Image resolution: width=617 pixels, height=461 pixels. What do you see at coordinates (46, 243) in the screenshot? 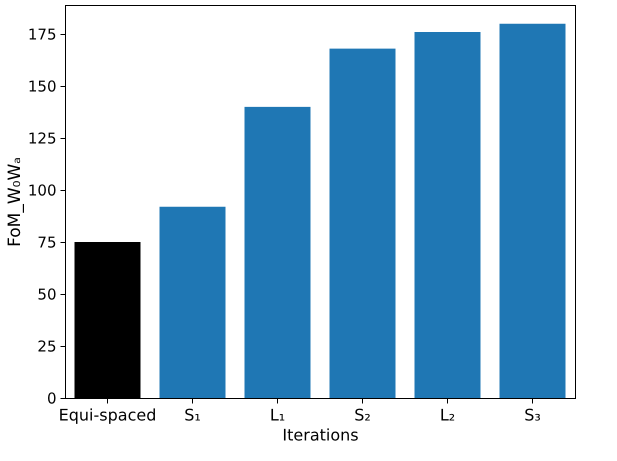
I see `y-tick-label: 75` at bounding box center [46, 243].